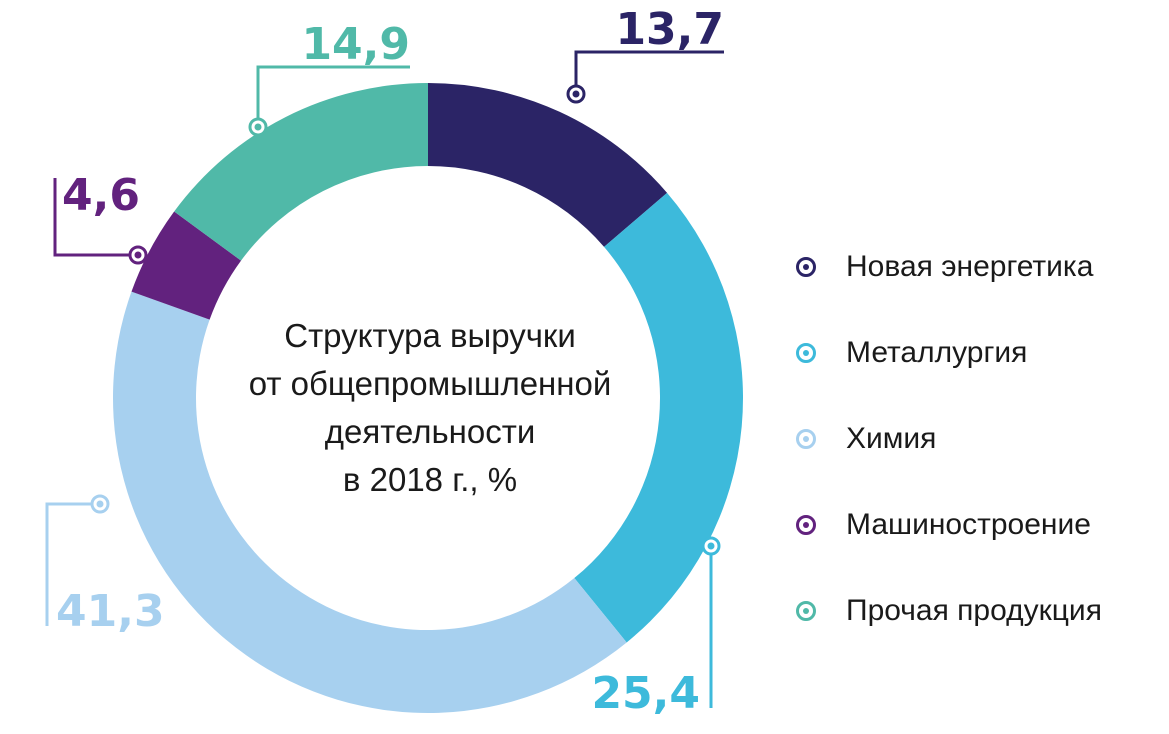 The height and width of the screenshot is (734, 1169). I want to click on data-label: 13,7, so click(669, 29).